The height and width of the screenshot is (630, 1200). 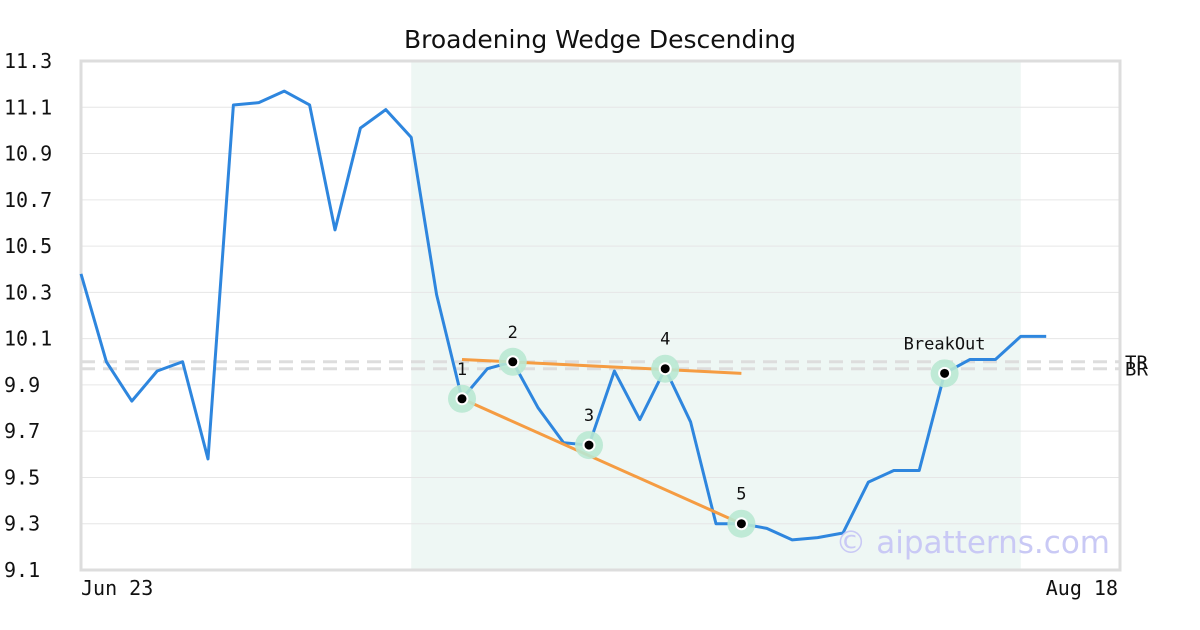 I want to click on y-tick-label: 10.3, so click(x=28, y=292).